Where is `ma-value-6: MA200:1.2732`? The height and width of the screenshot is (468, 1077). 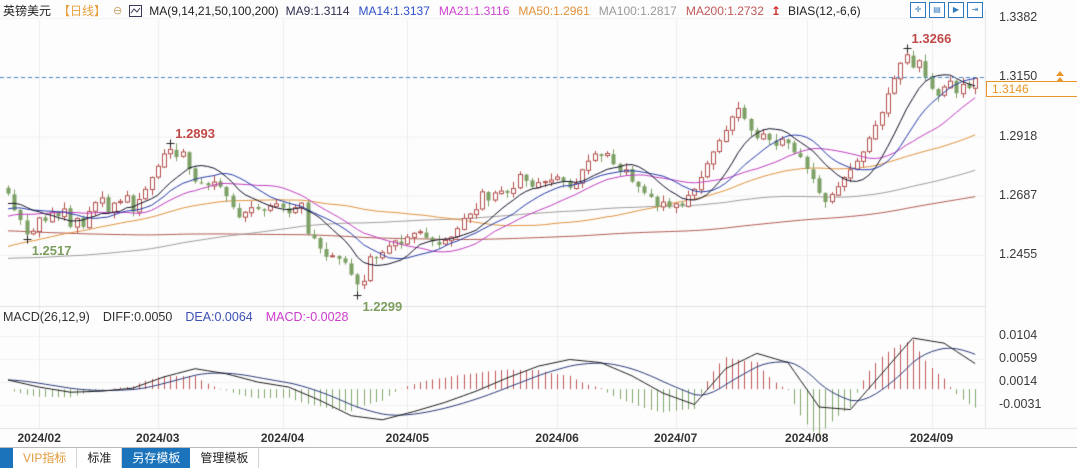 ma-value-6: MA200:1.2732 is located at coordinates (724, 10).